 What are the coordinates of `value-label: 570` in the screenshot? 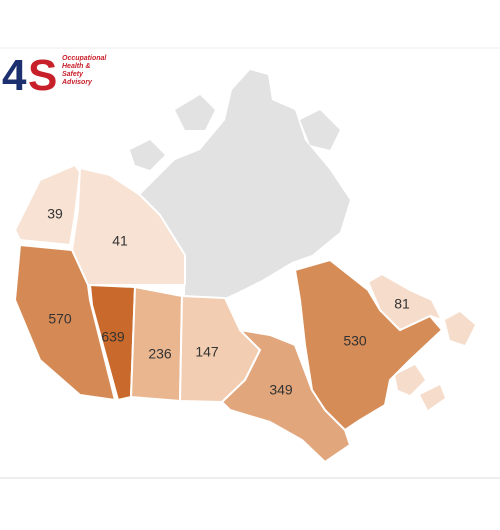 It's located at (60, 319).